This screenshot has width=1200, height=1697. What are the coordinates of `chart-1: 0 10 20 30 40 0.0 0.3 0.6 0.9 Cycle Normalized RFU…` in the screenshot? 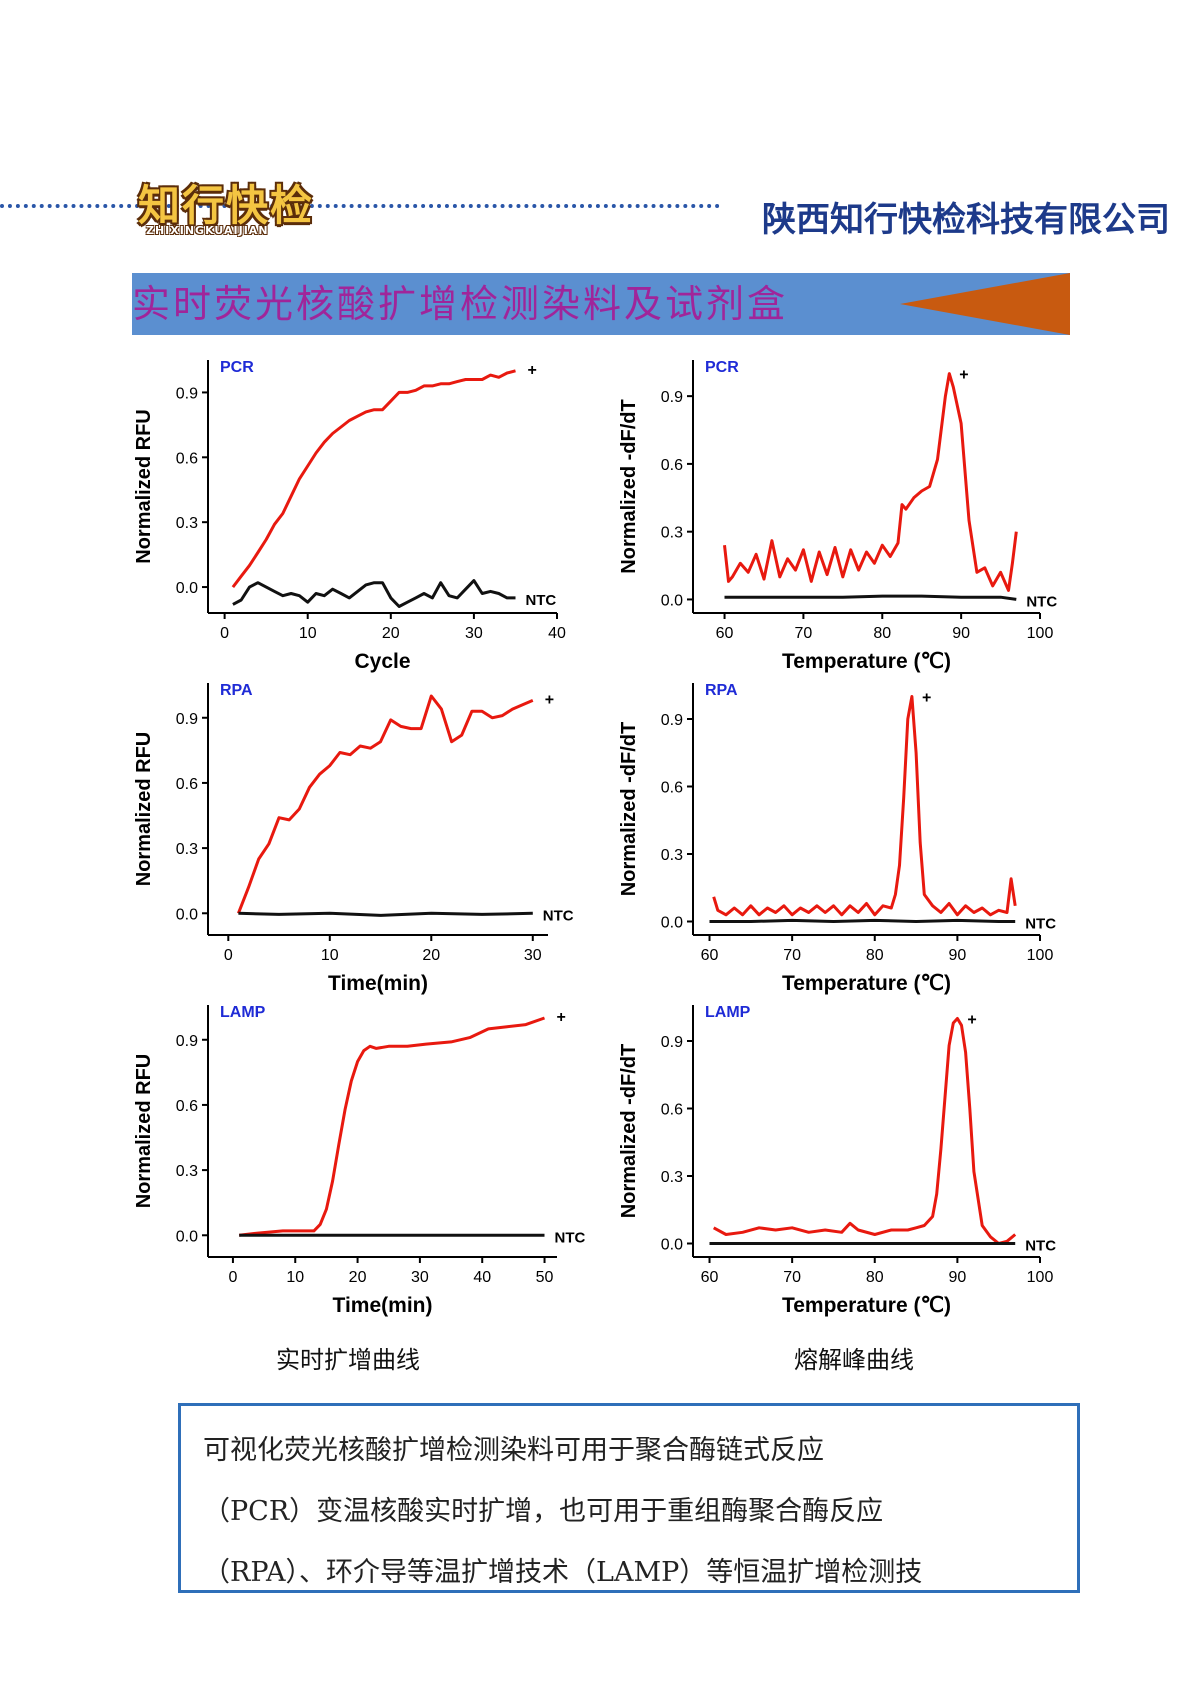 It's located at (349, 516).